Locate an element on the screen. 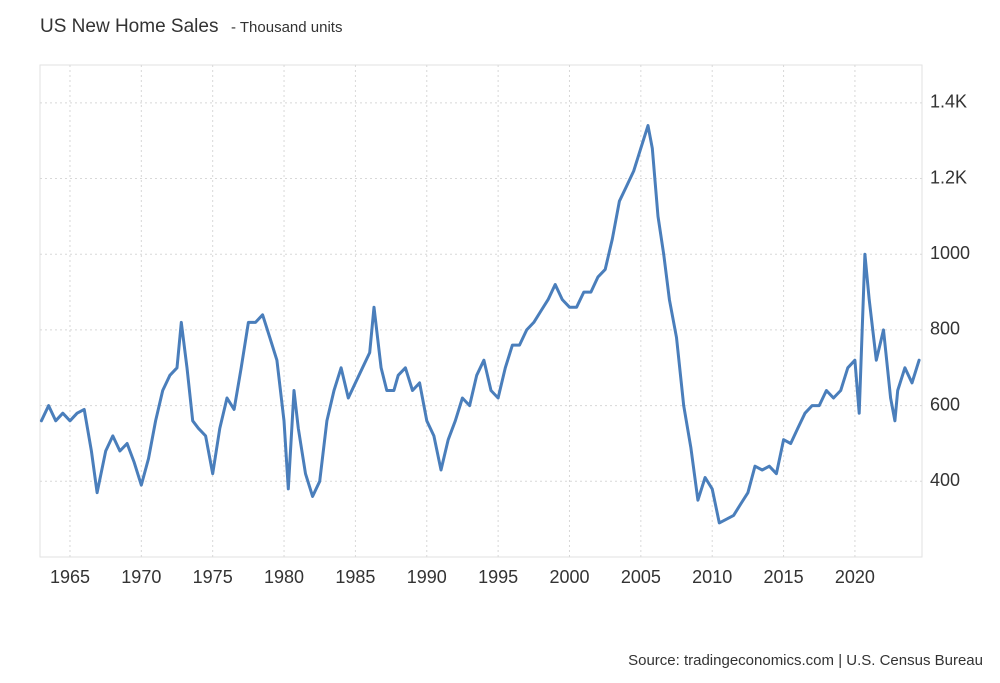 The image size is (1000, 683). x-tick-label: 2005 is located at coordinates (641, 577).